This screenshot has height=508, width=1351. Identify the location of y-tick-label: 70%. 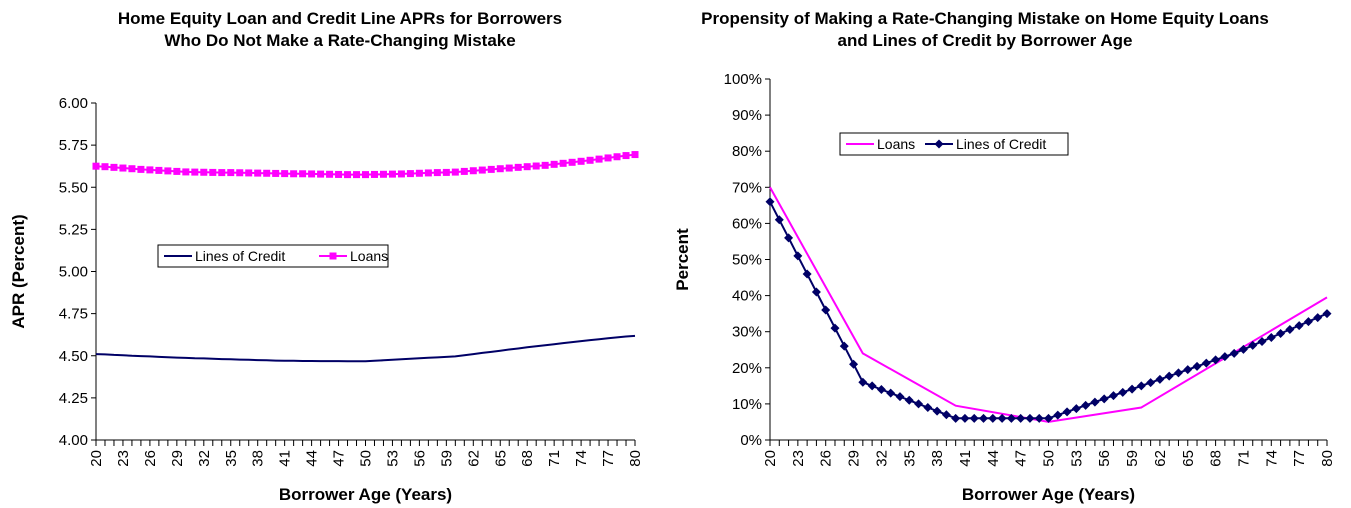
(747, 187).